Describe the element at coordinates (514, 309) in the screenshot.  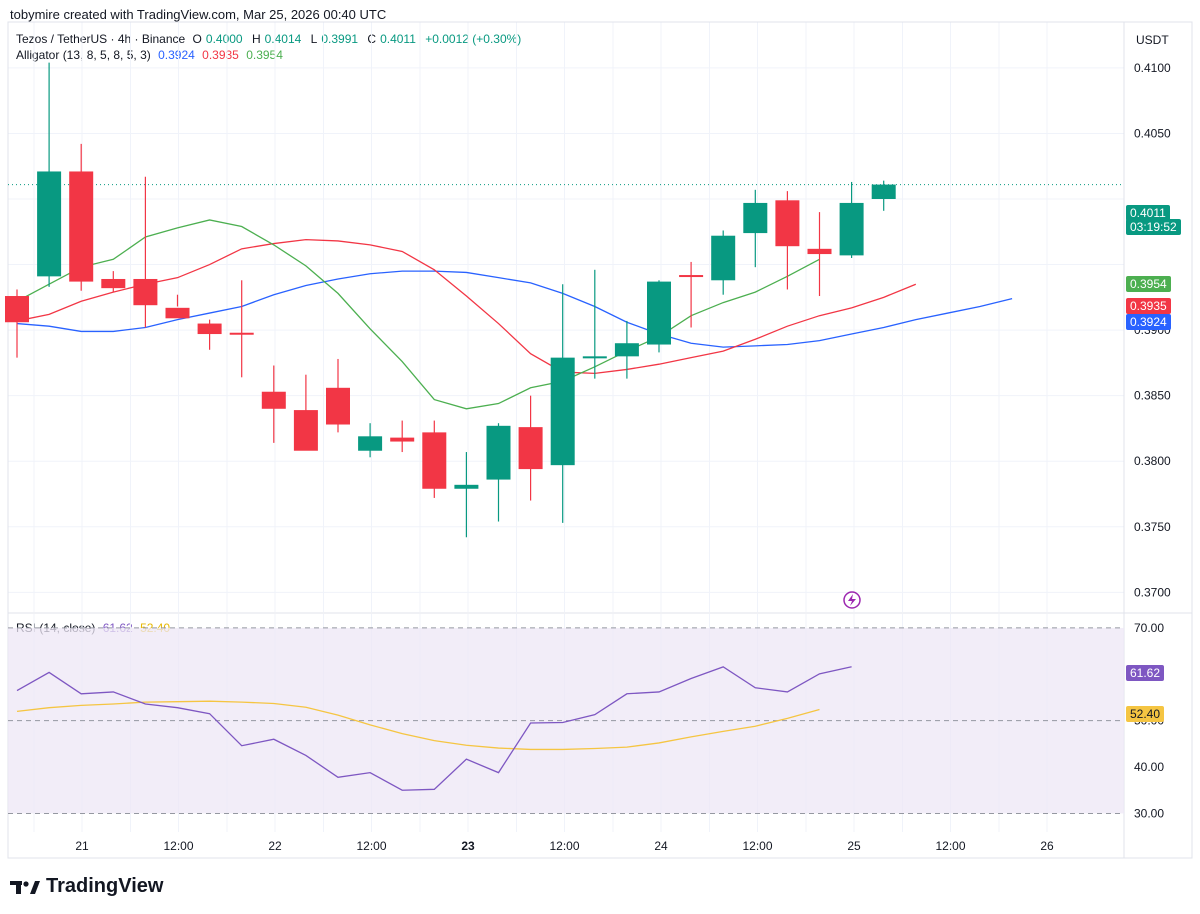
I see `alligator-jaw-line` at that location.